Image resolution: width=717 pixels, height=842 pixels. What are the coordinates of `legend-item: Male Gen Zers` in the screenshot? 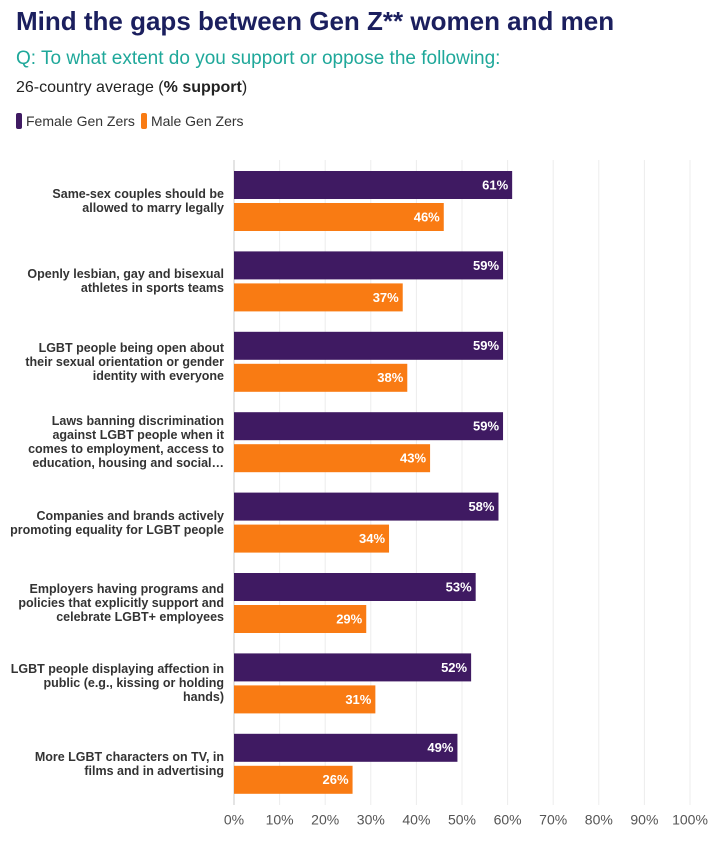 It's located at (192, 121).